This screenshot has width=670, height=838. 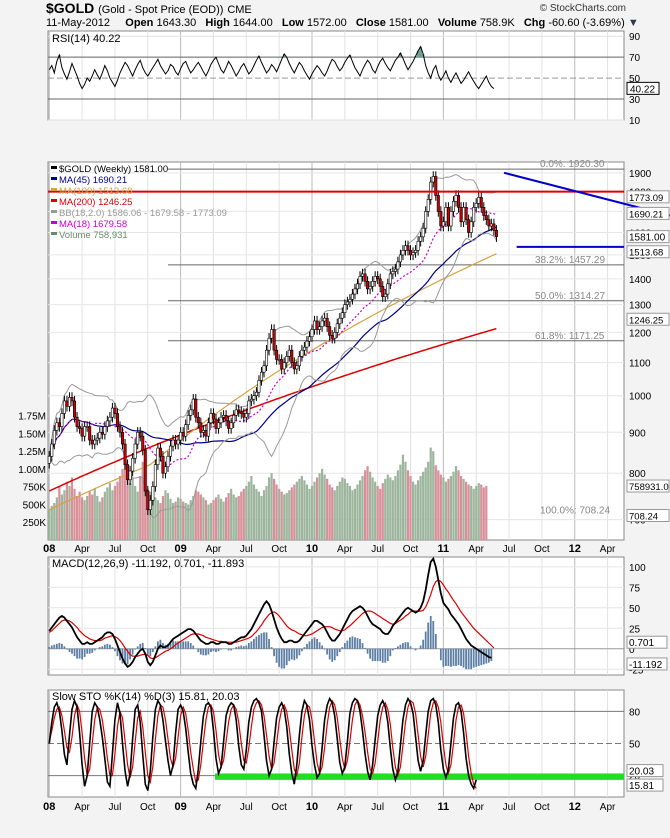 What do you see at coordinates (49, 807) in the screenshot?
I see `x-axis-label: 08` at bounding box center [49, 807].